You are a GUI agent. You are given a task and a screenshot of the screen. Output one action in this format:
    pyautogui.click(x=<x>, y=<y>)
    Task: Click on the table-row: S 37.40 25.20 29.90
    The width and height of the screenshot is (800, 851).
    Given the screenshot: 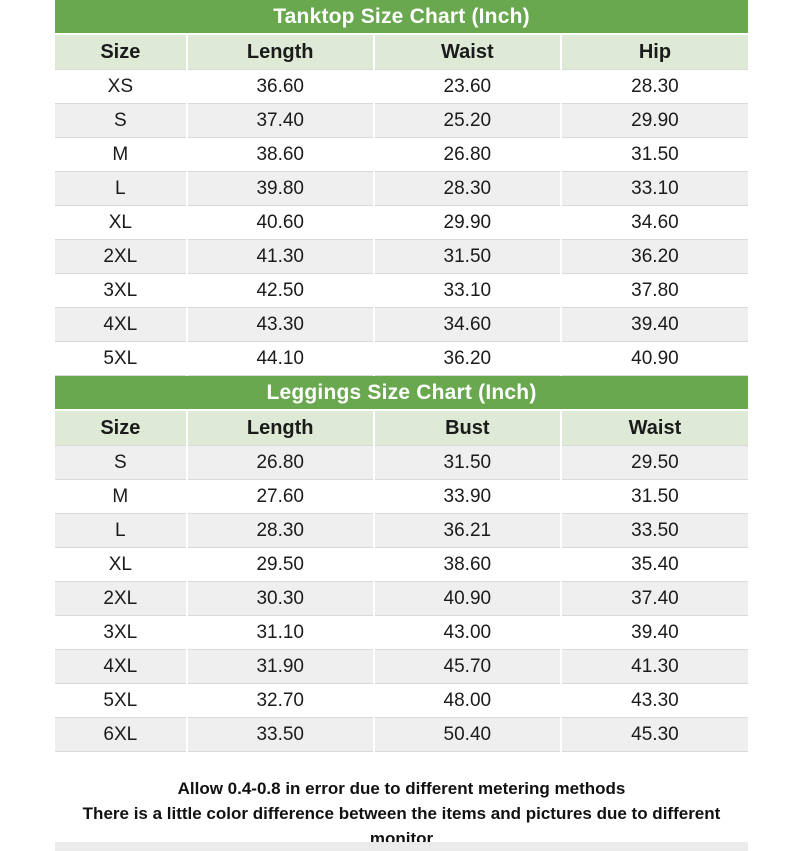 What is the action you would take?
    pyautogui.click(x=401, y=120)
    